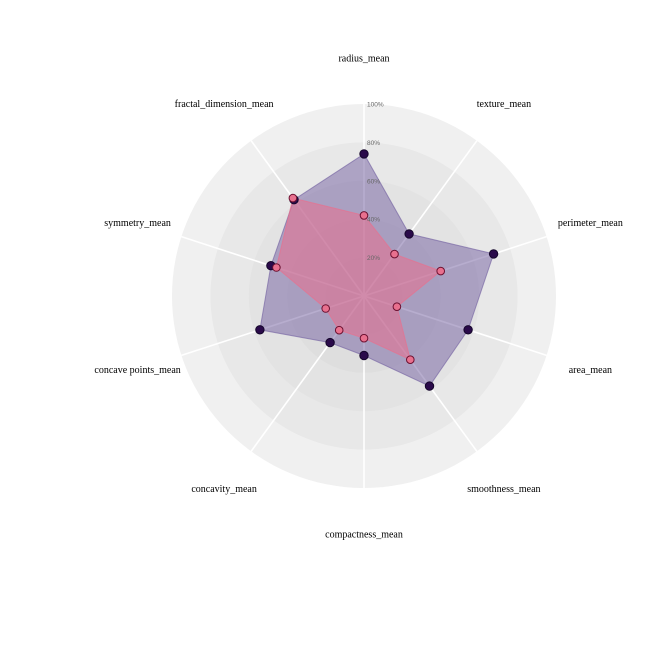  Describe the element at coordinates (375, 105) in the screenshot. I see `tick-label-100: 100%` at that location.